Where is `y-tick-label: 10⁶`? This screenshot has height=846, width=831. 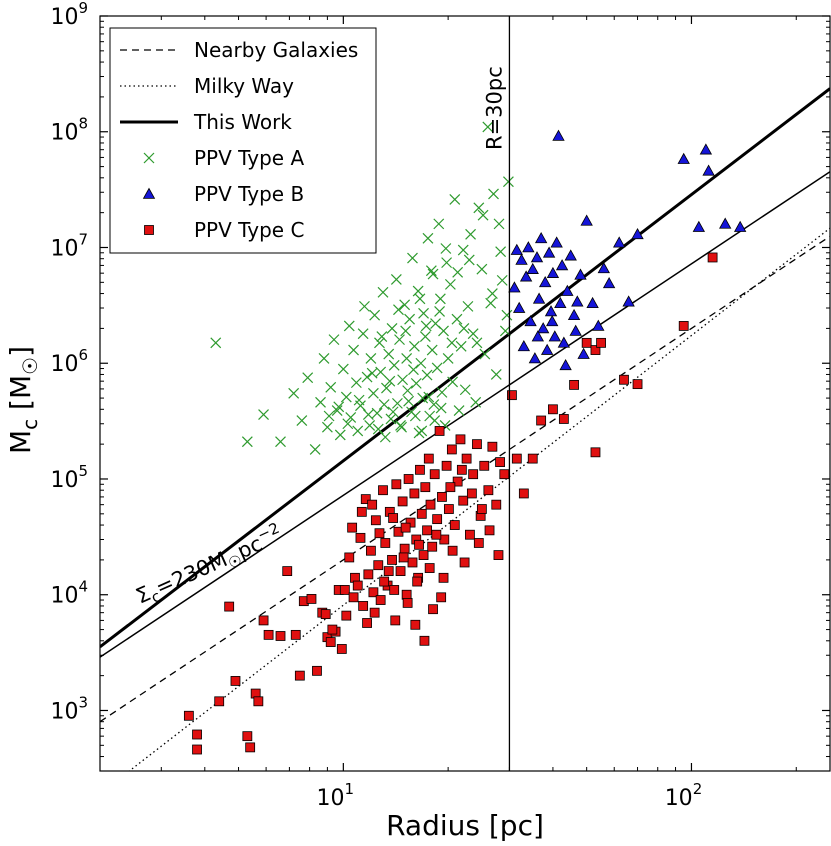
y-tick-label: 10⁶ is located at coordinates (69, 361).